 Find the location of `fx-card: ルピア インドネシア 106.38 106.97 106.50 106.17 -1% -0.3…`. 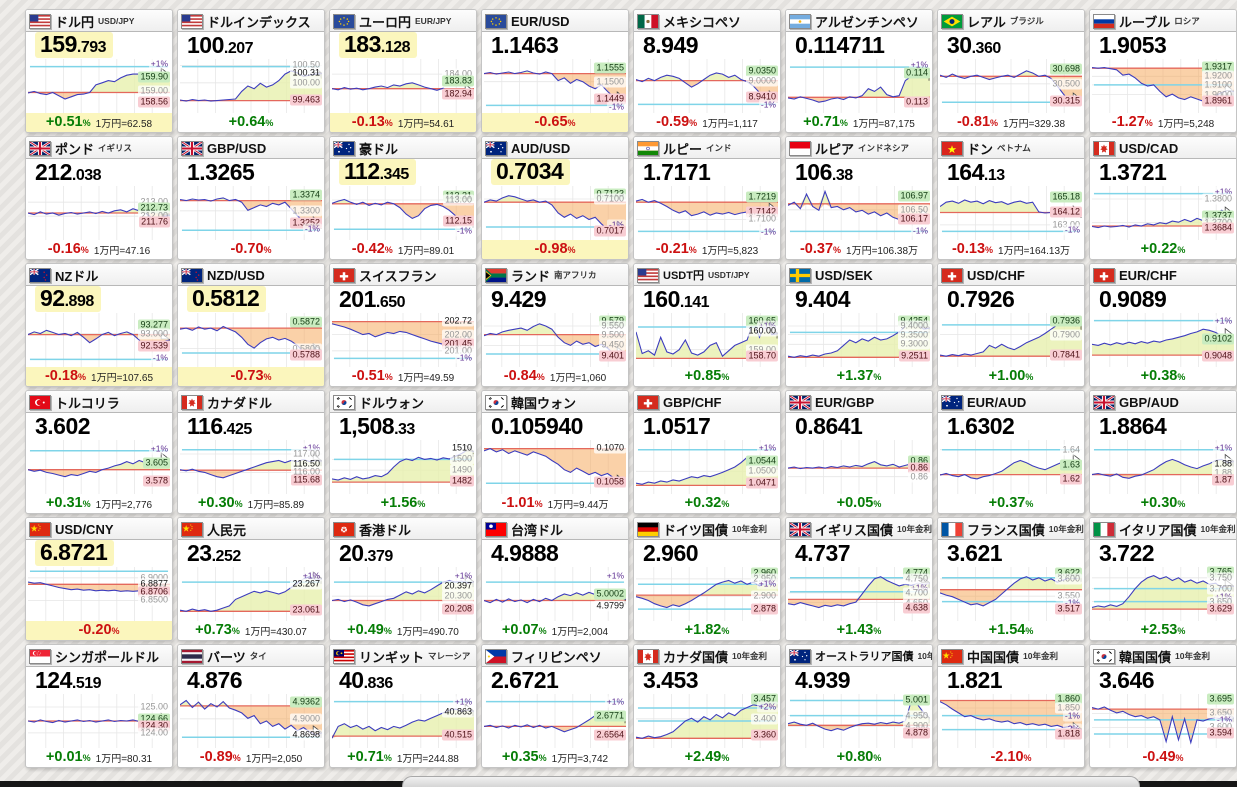

fx-card: ルピア インドネシア 106.38 106.97 106.50 106.17 -1% -0.3… is located at coordinates (859, 198).